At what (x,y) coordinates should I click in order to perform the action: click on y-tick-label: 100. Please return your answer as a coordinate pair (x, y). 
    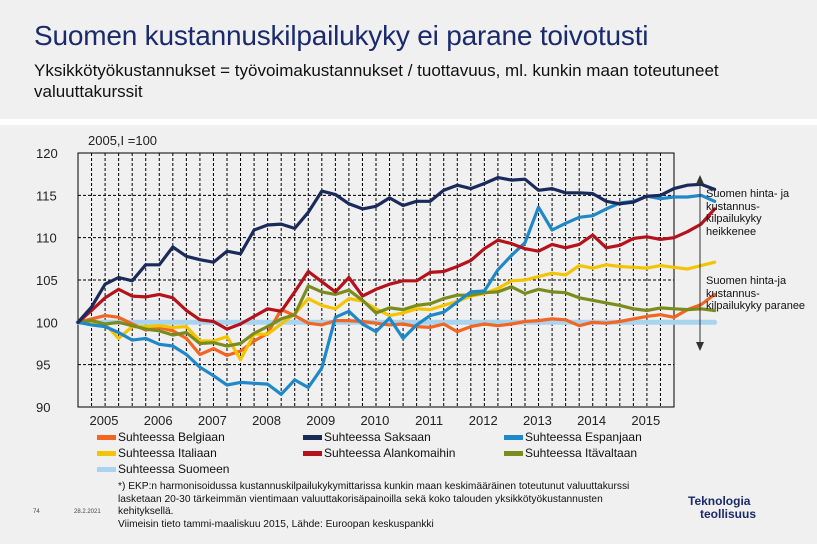
    Looking at the image, I should click on (47, 322).